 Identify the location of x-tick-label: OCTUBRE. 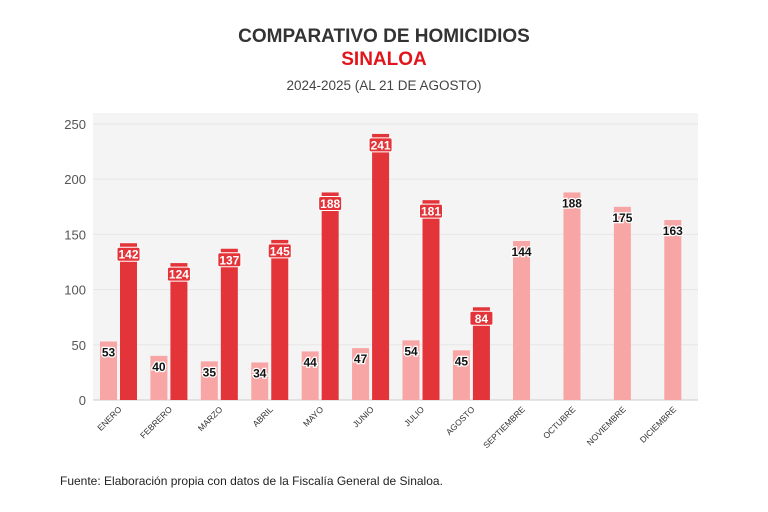
(559, 422).